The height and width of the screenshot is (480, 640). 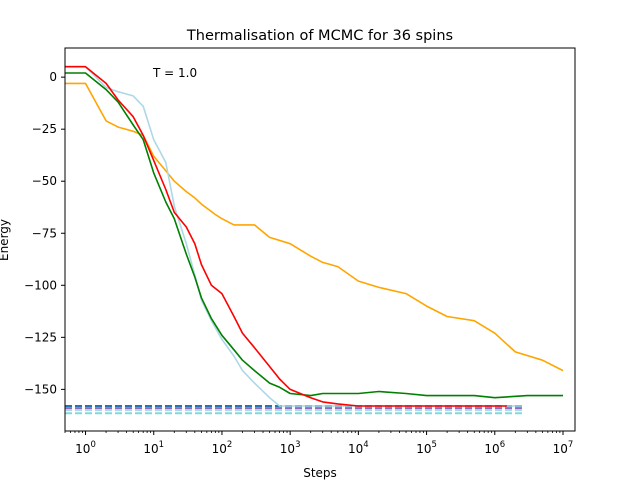 I want to click on y-axis-label: Energy, so click(x=5, y=240).